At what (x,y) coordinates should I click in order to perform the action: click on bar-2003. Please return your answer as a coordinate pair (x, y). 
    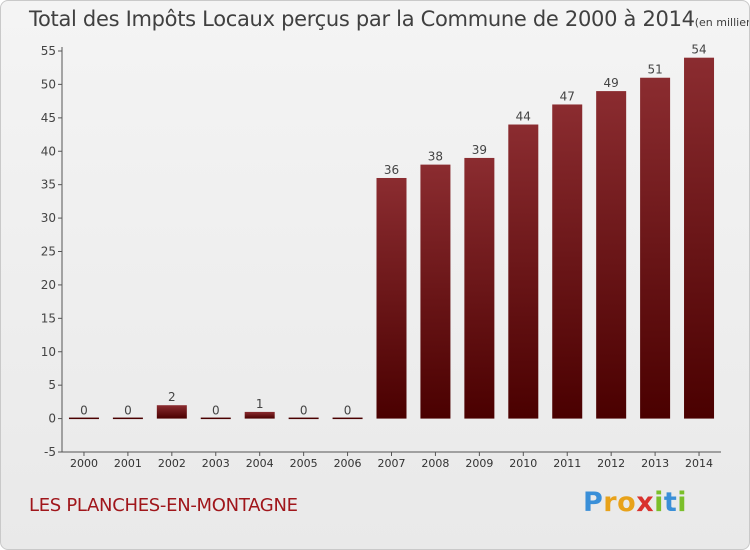
    Looking at the image, I should click on (215, 418).